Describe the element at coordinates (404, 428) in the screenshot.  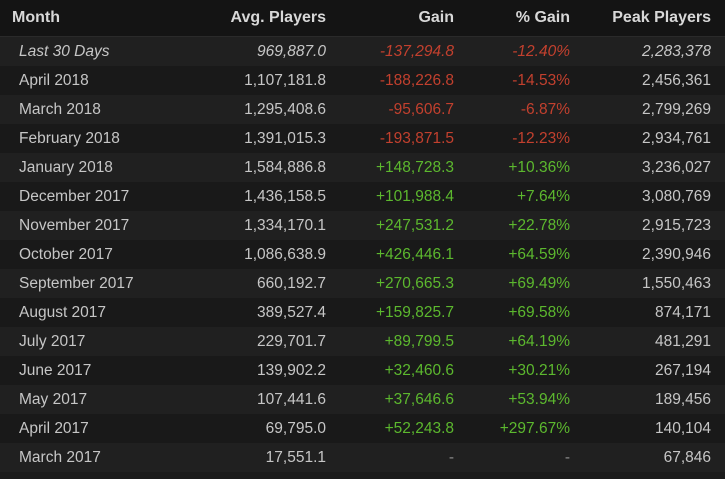
I see `gain-cell: +52,243.8` at that location.